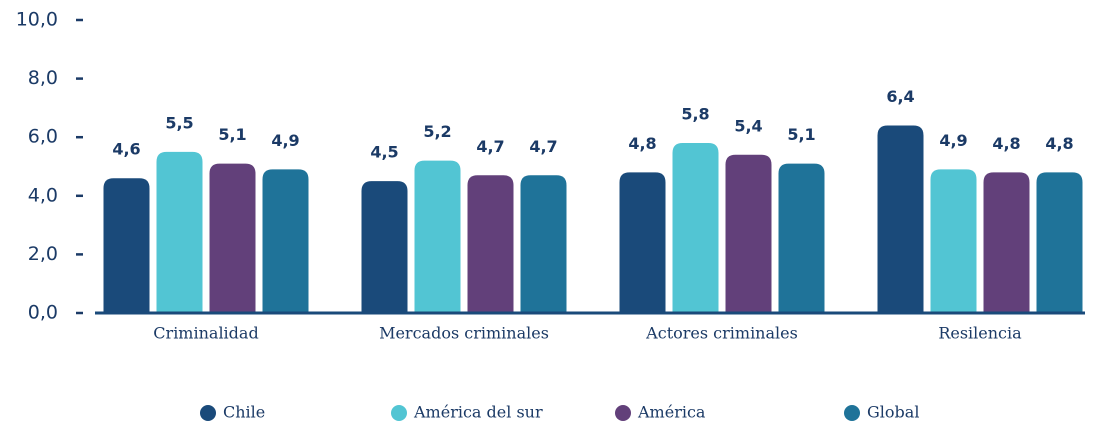 Image resolution: width=1095 pixels, height=425 pixels. Describe the element at coordinates (437, 131) in the screenshot. I see `value-label: 5,2` at that location.